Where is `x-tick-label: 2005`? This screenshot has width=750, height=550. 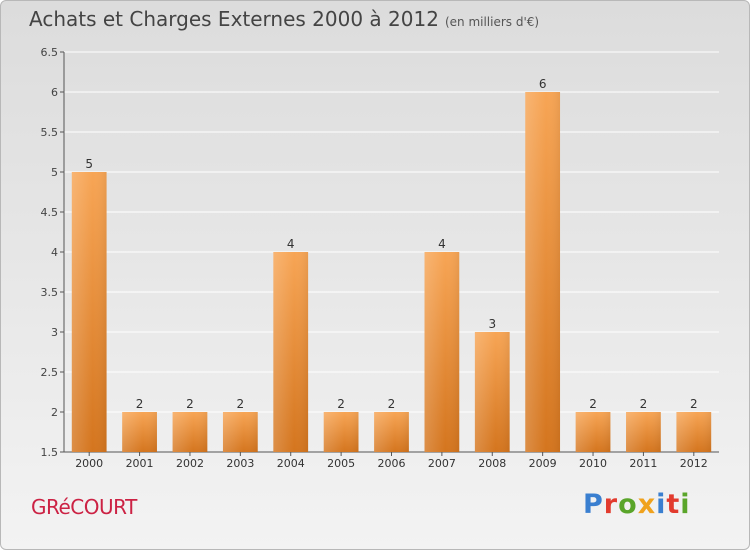
x-tick-label: 2005 is located at coordinates (341, 463).